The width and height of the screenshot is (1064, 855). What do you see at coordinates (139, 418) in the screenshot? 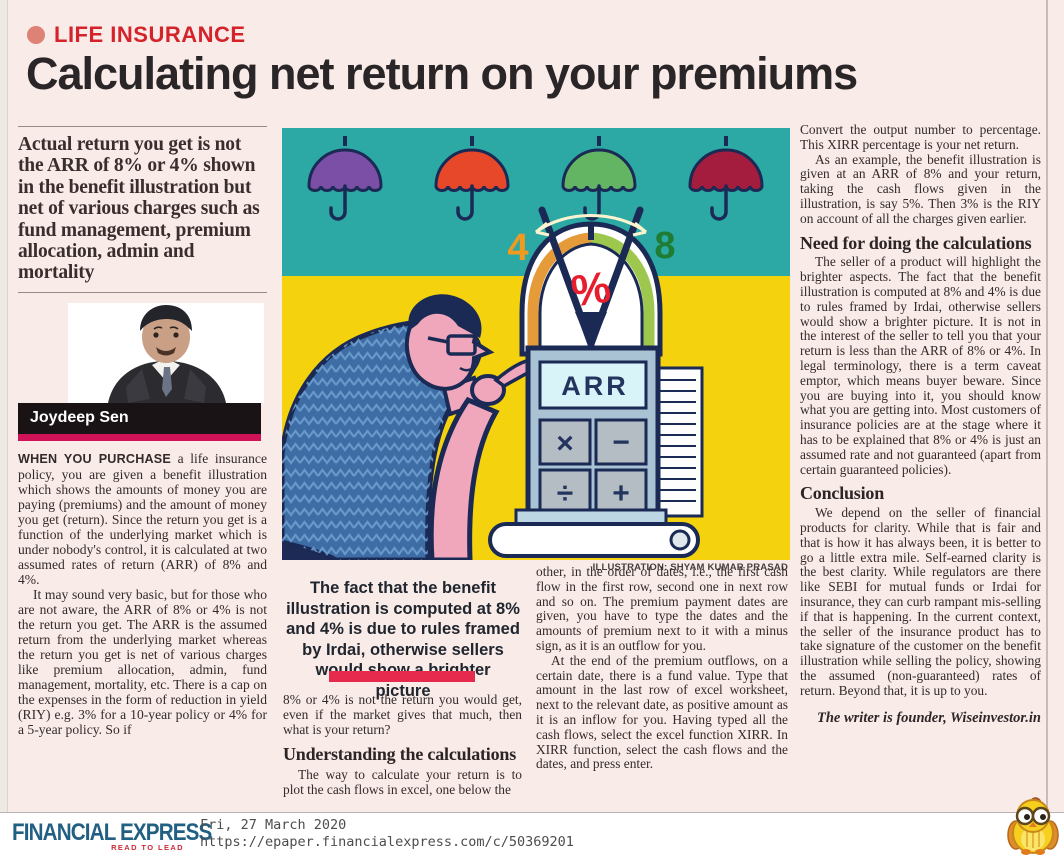
I see `author-name-bar: Joydeep Sen` at bounding box center [139, 418].